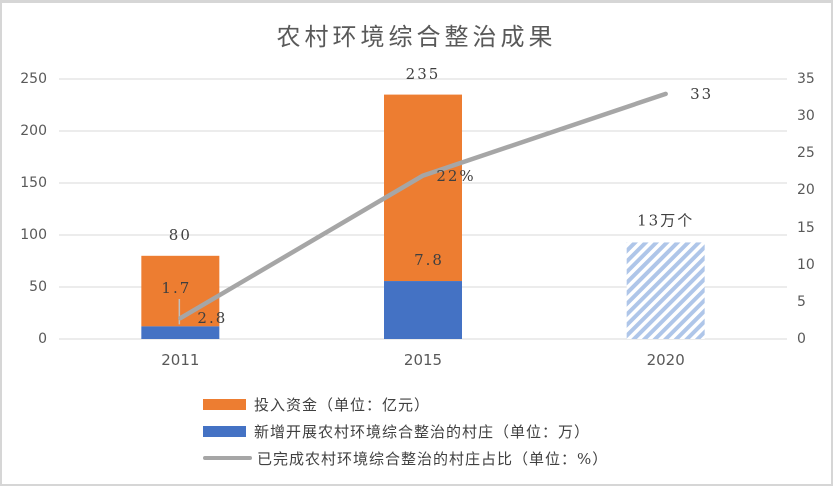 The width and height of the screenshot is (833, 486). What do you see at coordinates (666, 220) in the screenshot?
I see `data-label-planned-2020: 13万个` at bounding box center [666, 220].